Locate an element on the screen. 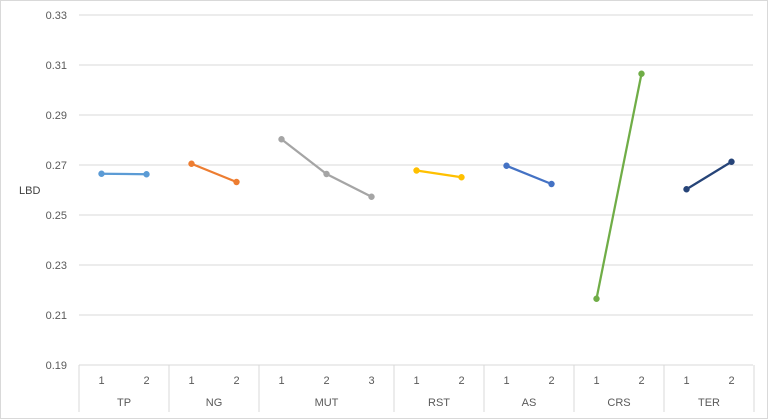 The image size is (768, 419). series-as is located at coordinates (529, 175).